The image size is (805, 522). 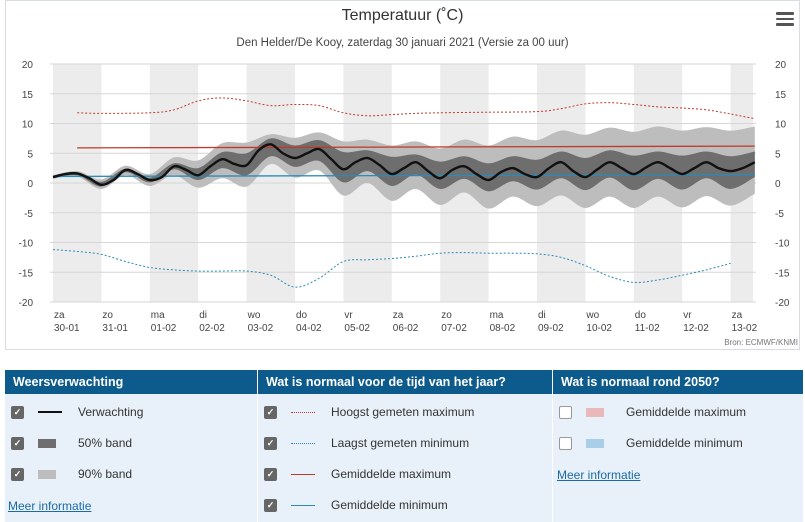 I want to click on y-tick-label-left: -10, so click(x=26, y=244).